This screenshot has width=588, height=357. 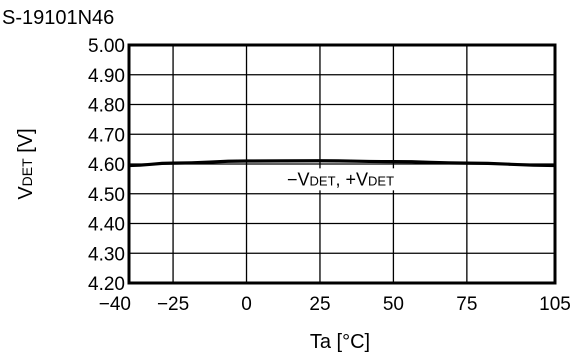 I want to click on y-tick-label: 4.20, so click(x=106, y=284).